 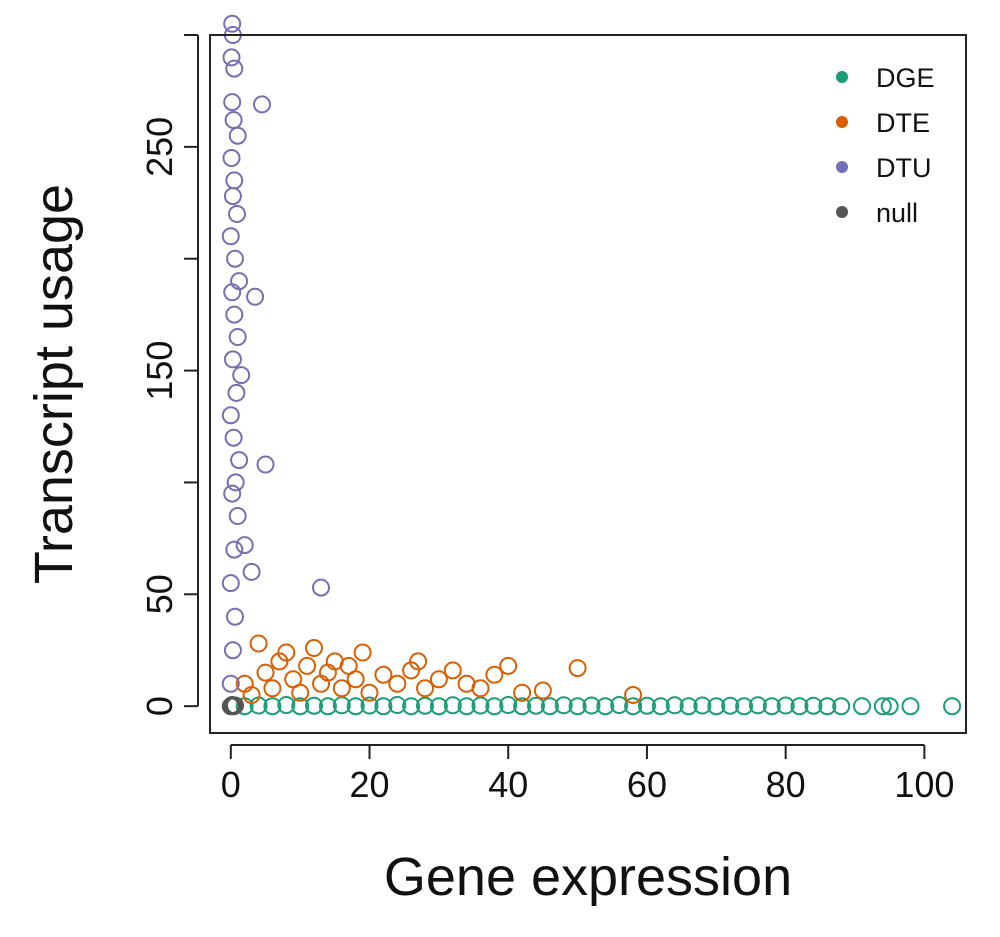 I want to click on y-axis: 0 50 150 250, so click(x=169, y=375).